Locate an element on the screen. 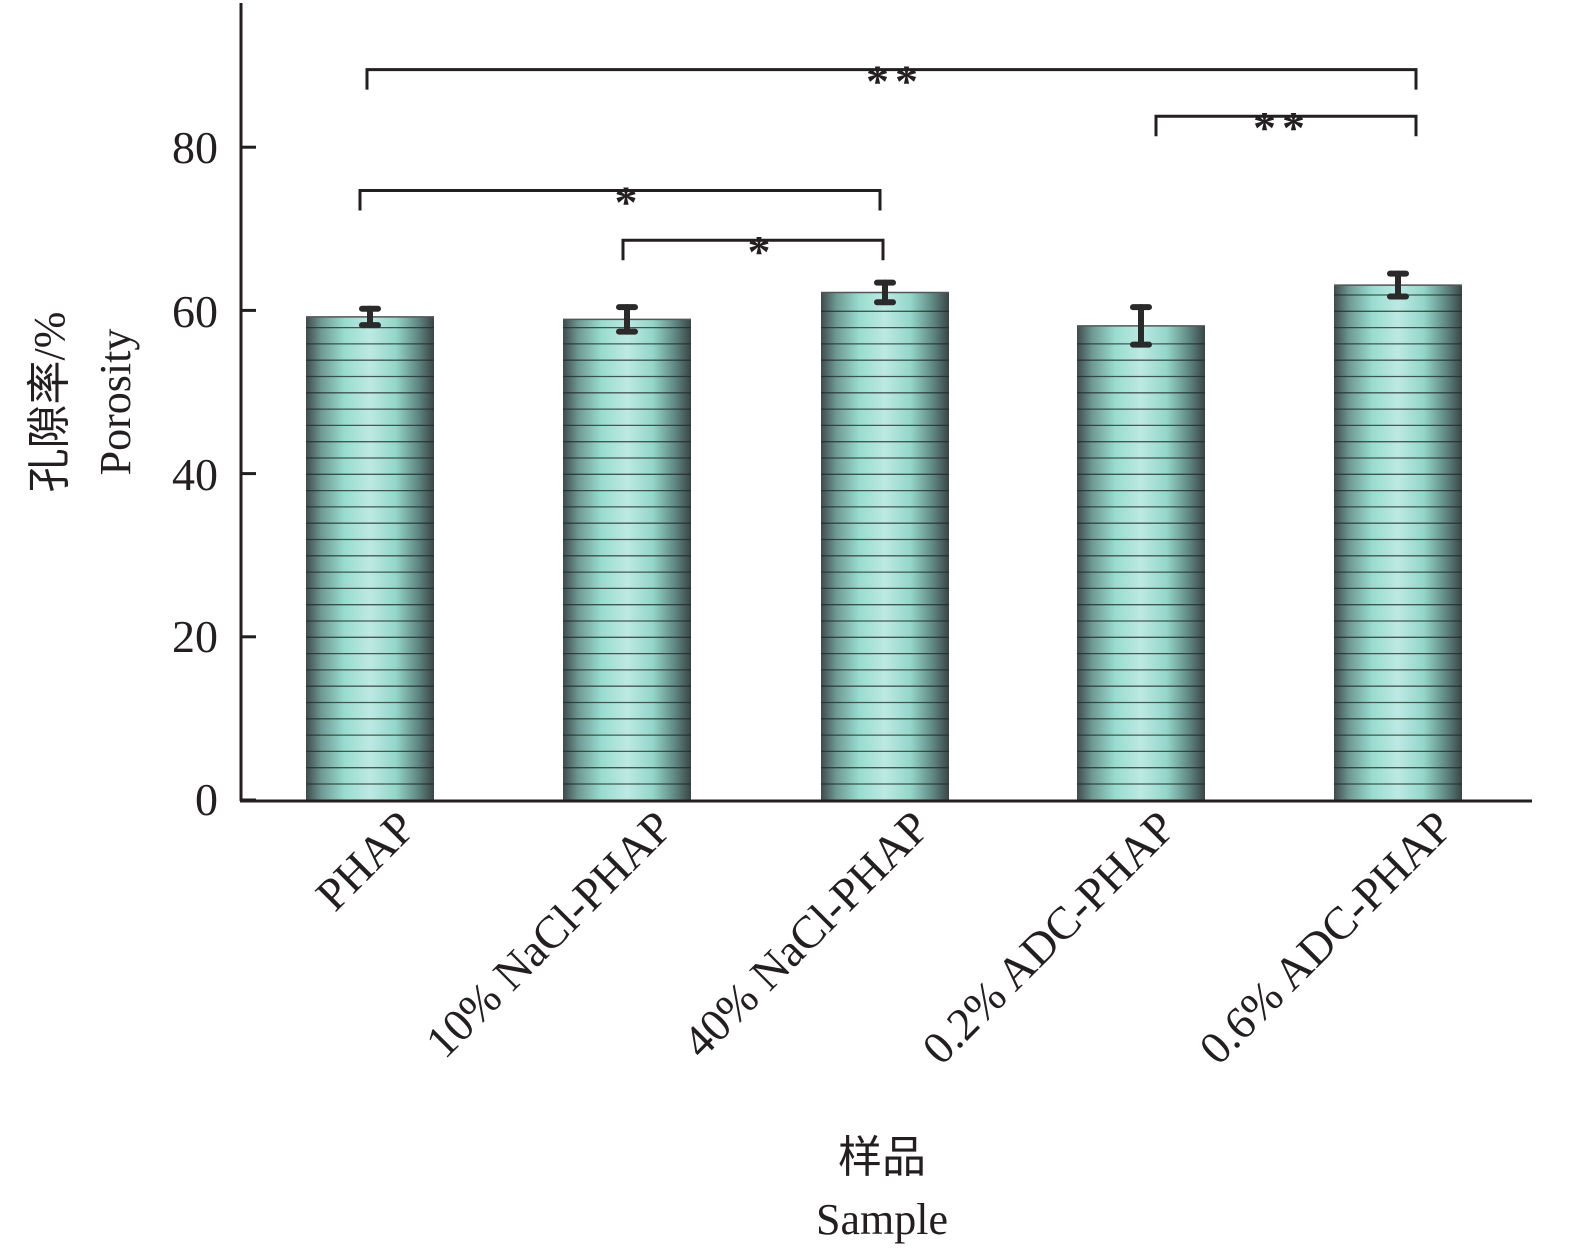  x-tick-label: 0.6% ADC-PHAP is located at coordinates (1325, 937).